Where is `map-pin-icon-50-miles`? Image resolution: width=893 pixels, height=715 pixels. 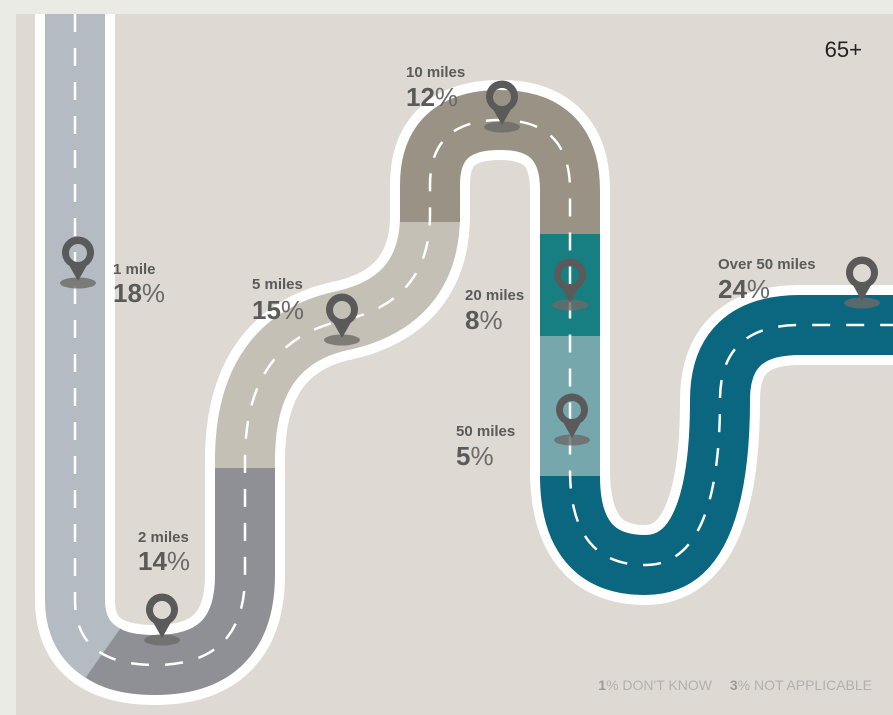 map-pin-icon-50-miles is located at coordinates (572, 419).